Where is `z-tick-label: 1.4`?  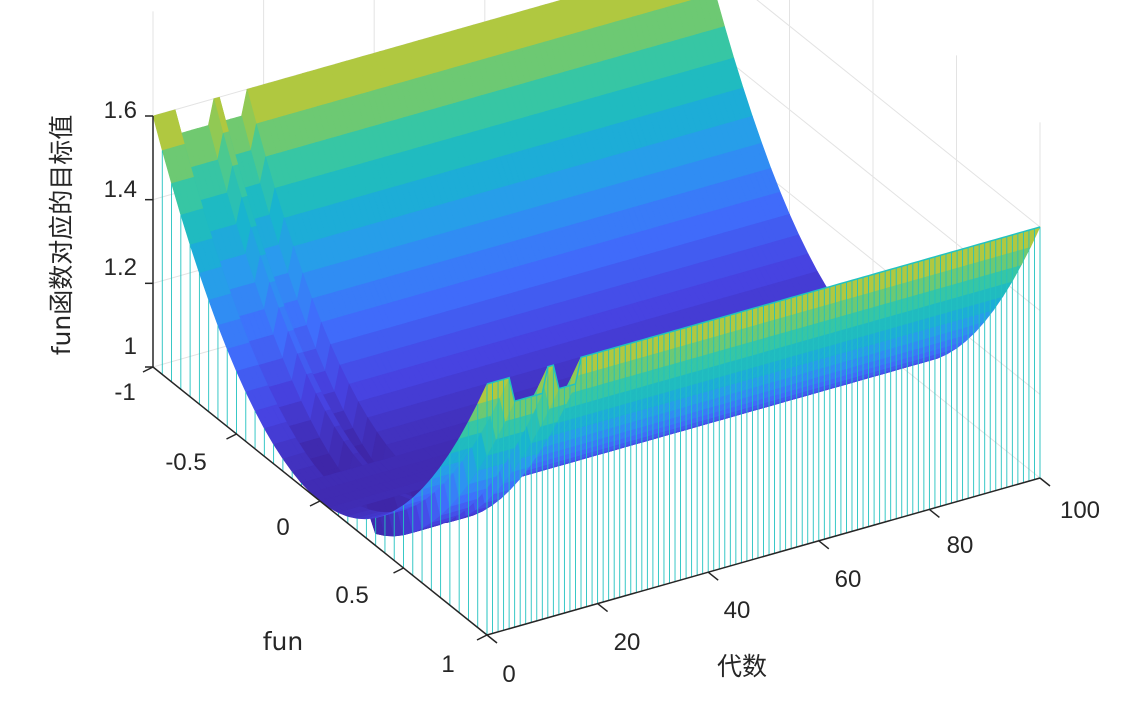
z-tick-label: 1.4 is located at coordinates (120, 189).